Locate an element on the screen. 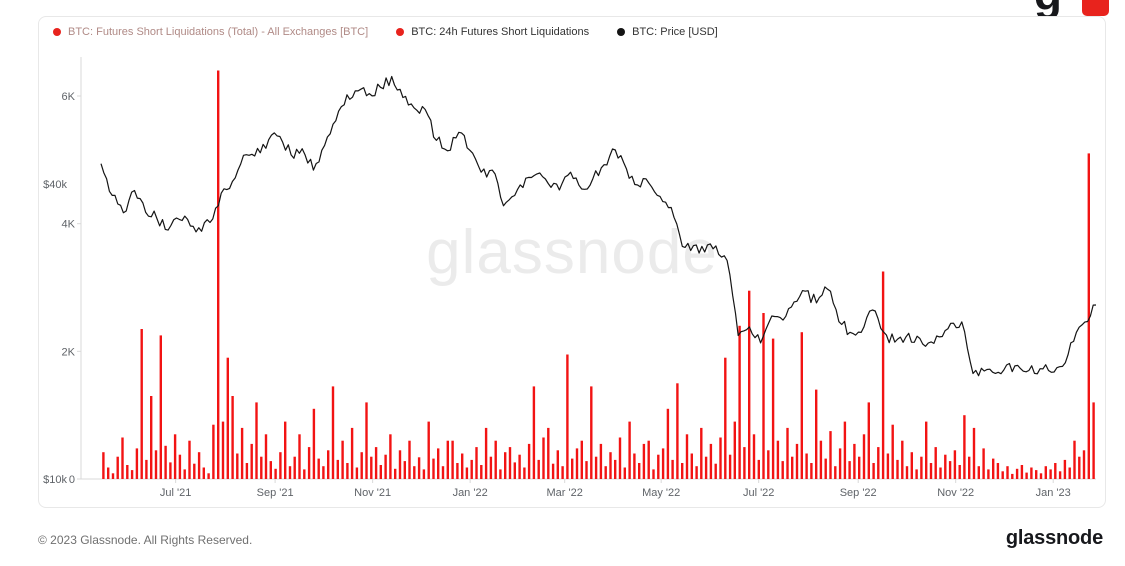  liquidation-axis-tick-label: 2K is located at coordinates (69, 352).